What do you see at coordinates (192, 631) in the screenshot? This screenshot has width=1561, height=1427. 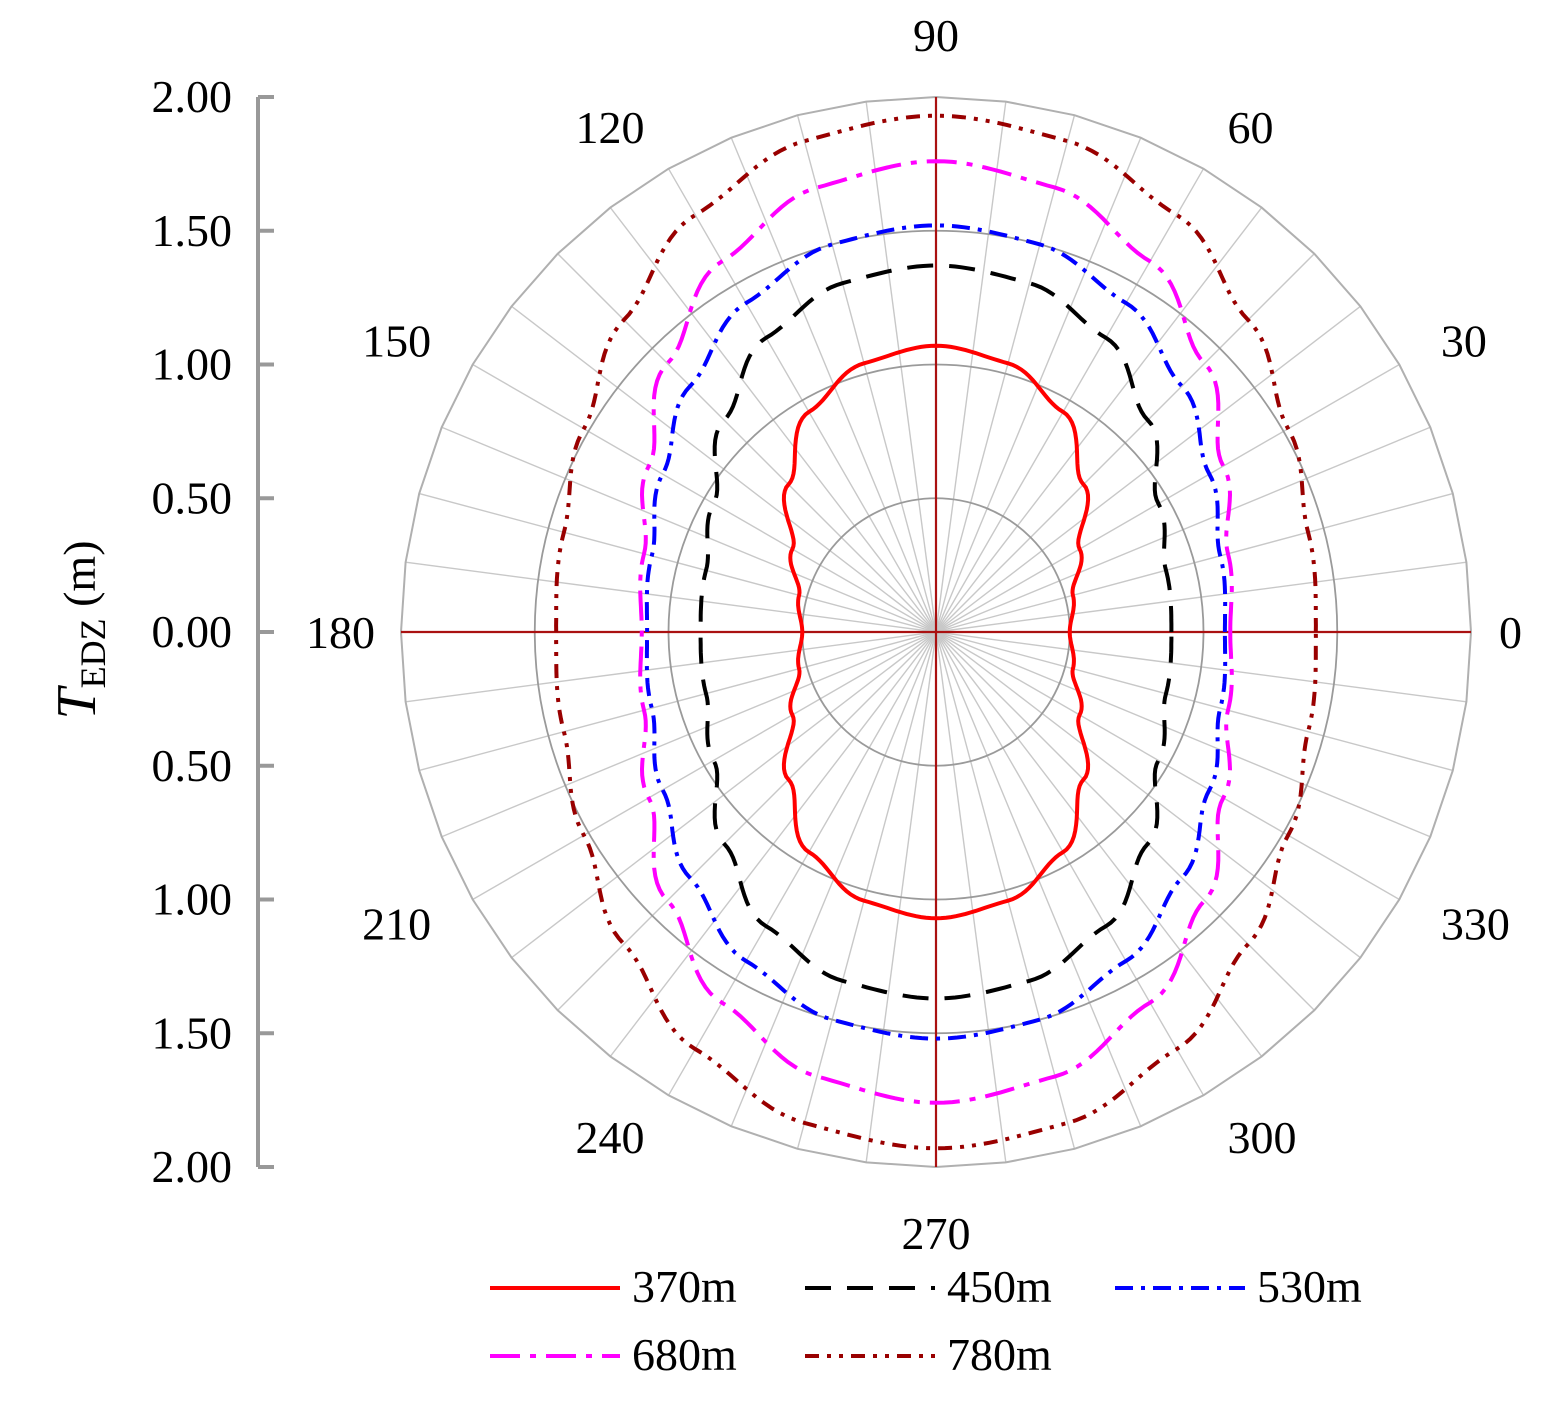 I see `radial-tick-label-upper-0.00: 0.00` at bounding box center [192, 631].